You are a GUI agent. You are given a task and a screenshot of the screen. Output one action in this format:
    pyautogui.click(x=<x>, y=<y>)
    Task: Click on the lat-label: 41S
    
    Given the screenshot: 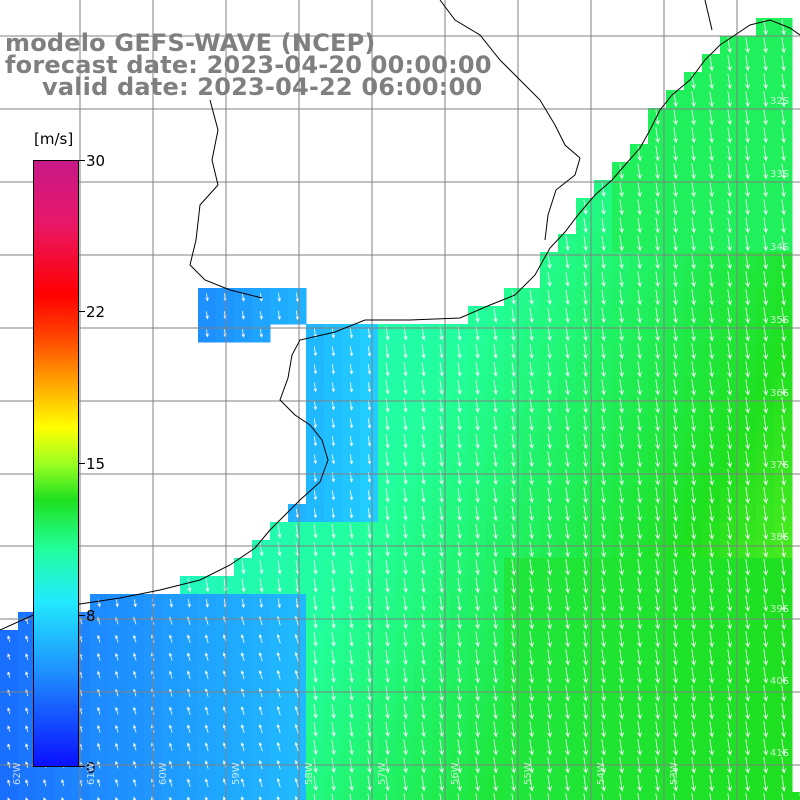 What is the action you would take?
    pyautogui.click(x=780, y=753)
    